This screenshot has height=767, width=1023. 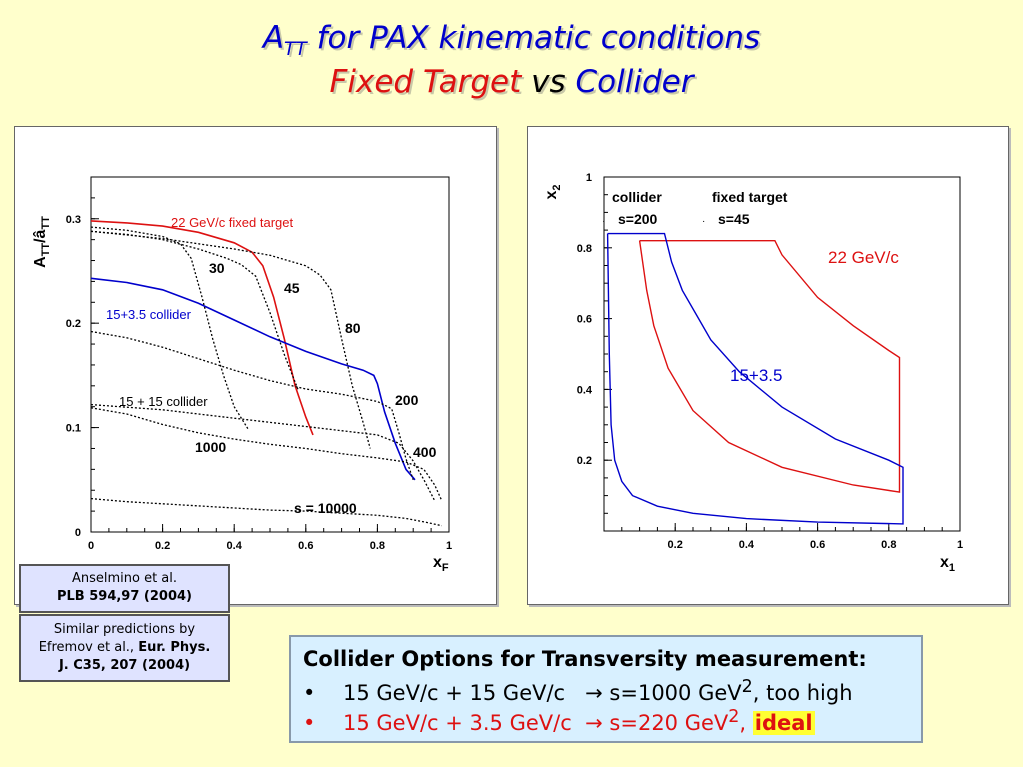 I want to click on slide-title-line1: ATT for PAX kinematic conditions, so click(x=511, y=40).